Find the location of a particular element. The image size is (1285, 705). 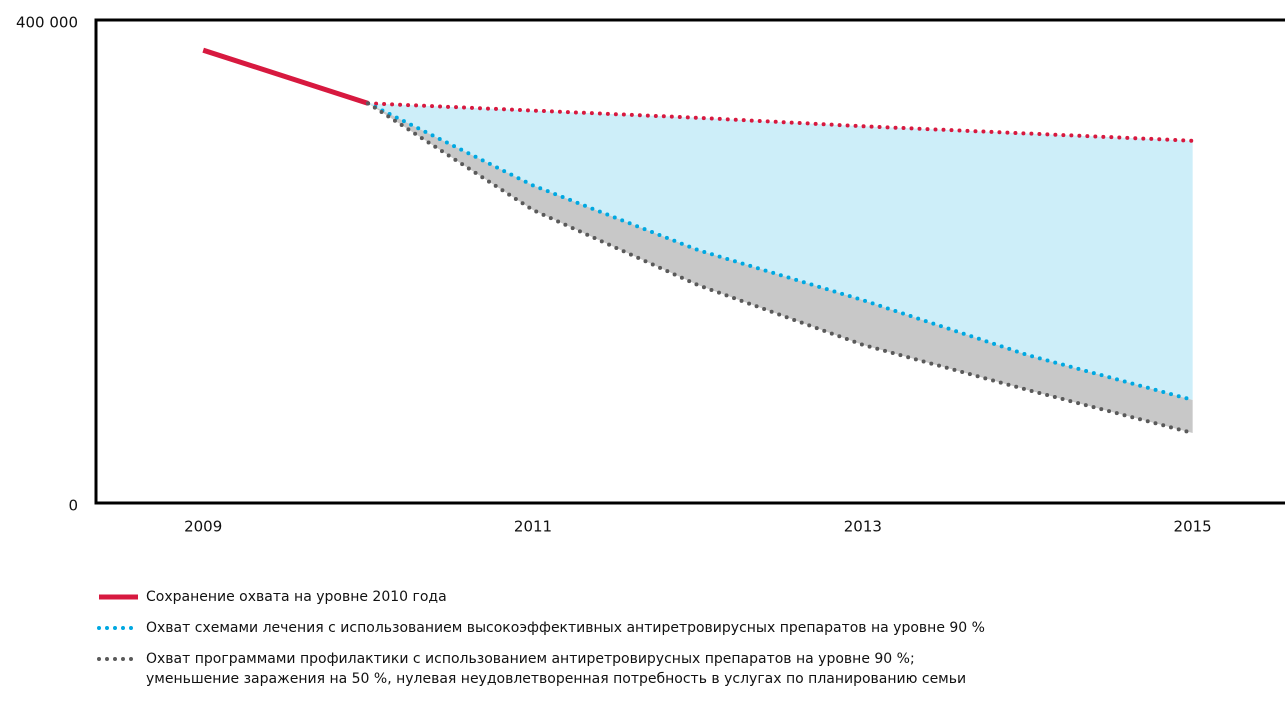

x-tick-label: 2013 is located at coordinates (863, 527).